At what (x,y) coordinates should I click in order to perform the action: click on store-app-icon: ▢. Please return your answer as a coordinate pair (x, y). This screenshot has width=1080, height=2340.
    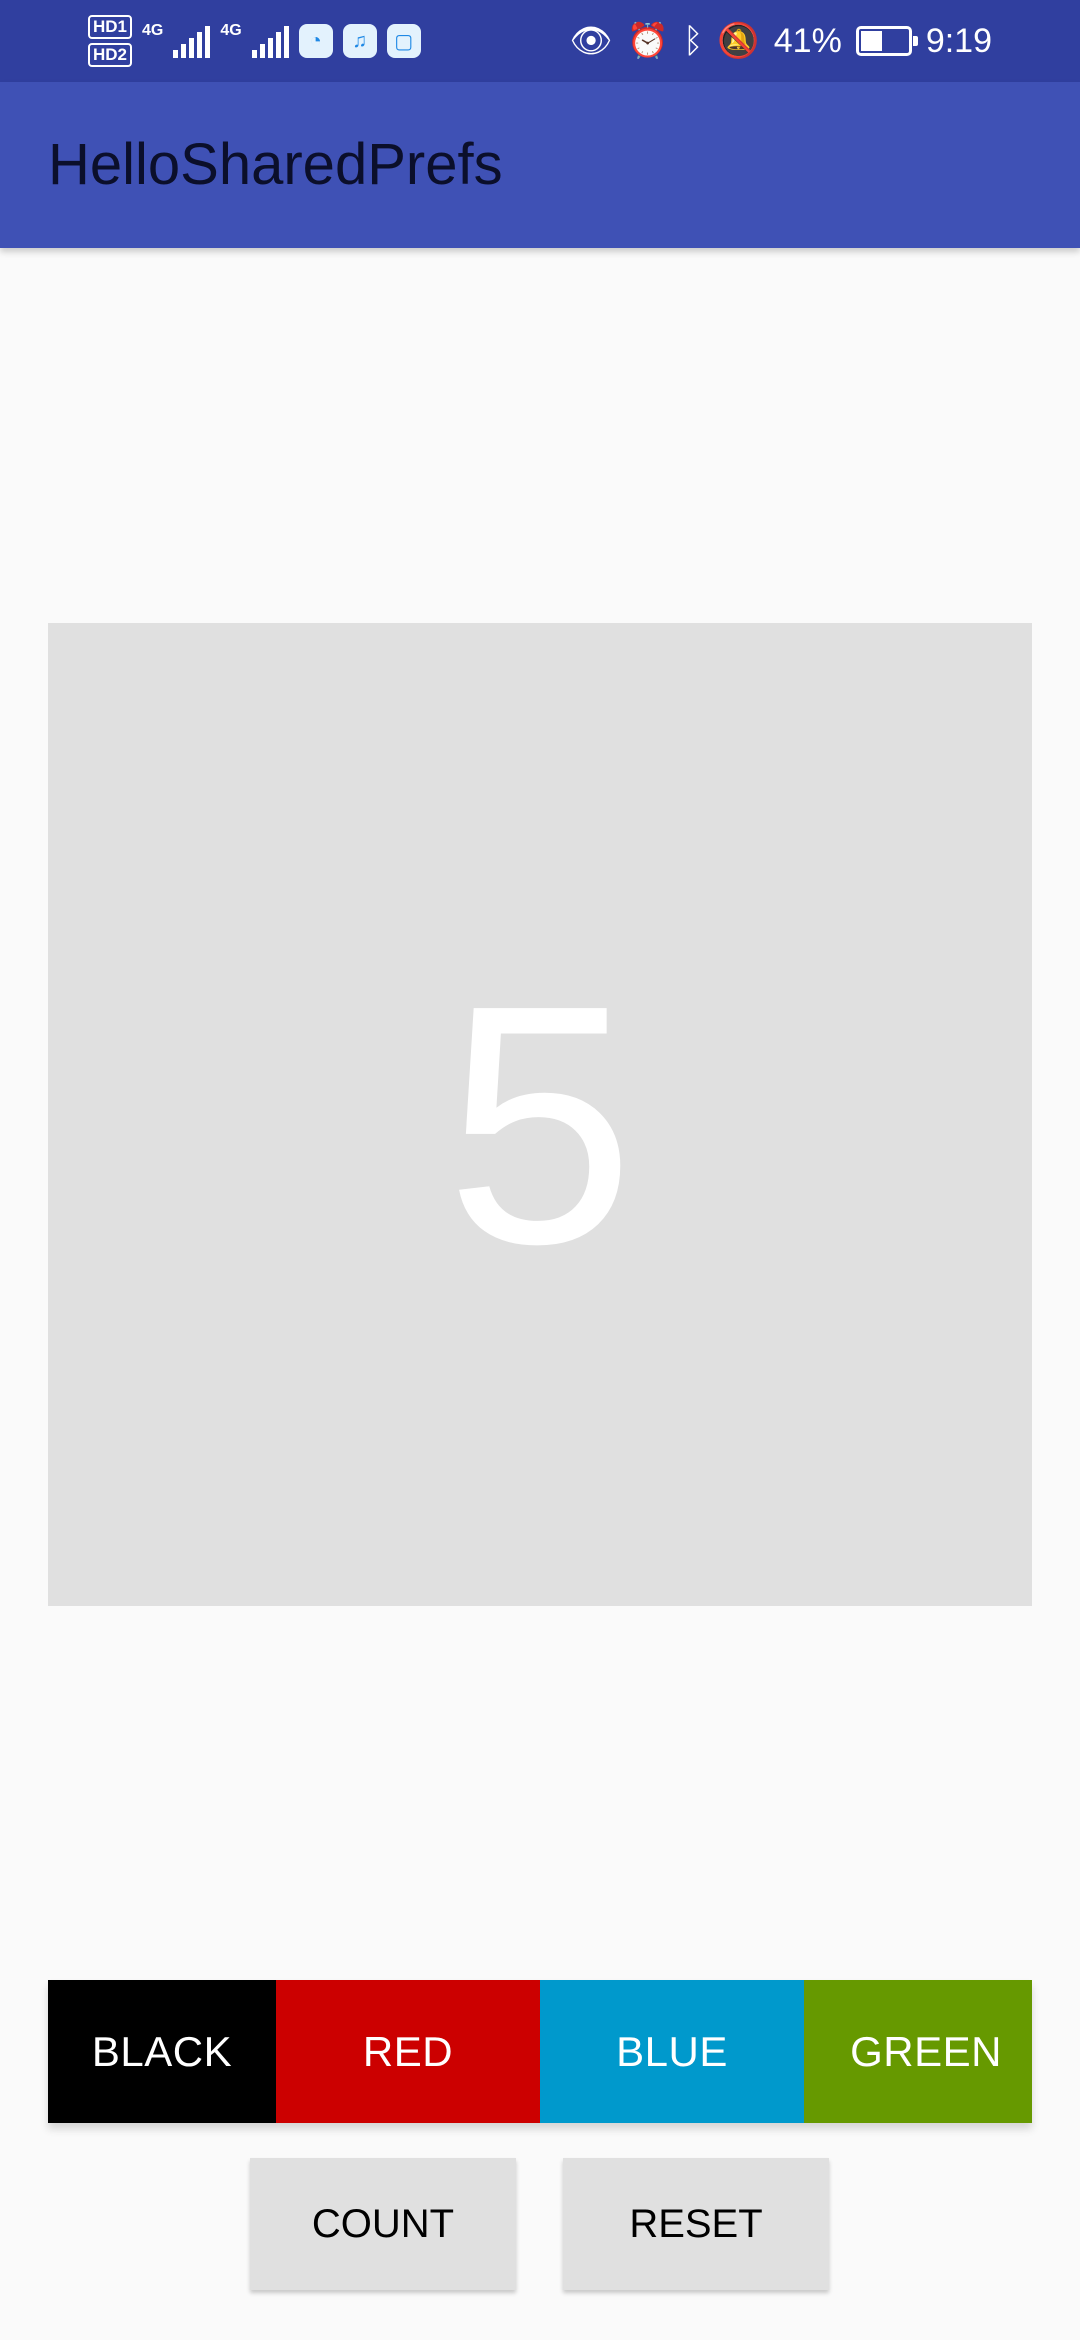
    Looking at the image, I should click on (403, 41).